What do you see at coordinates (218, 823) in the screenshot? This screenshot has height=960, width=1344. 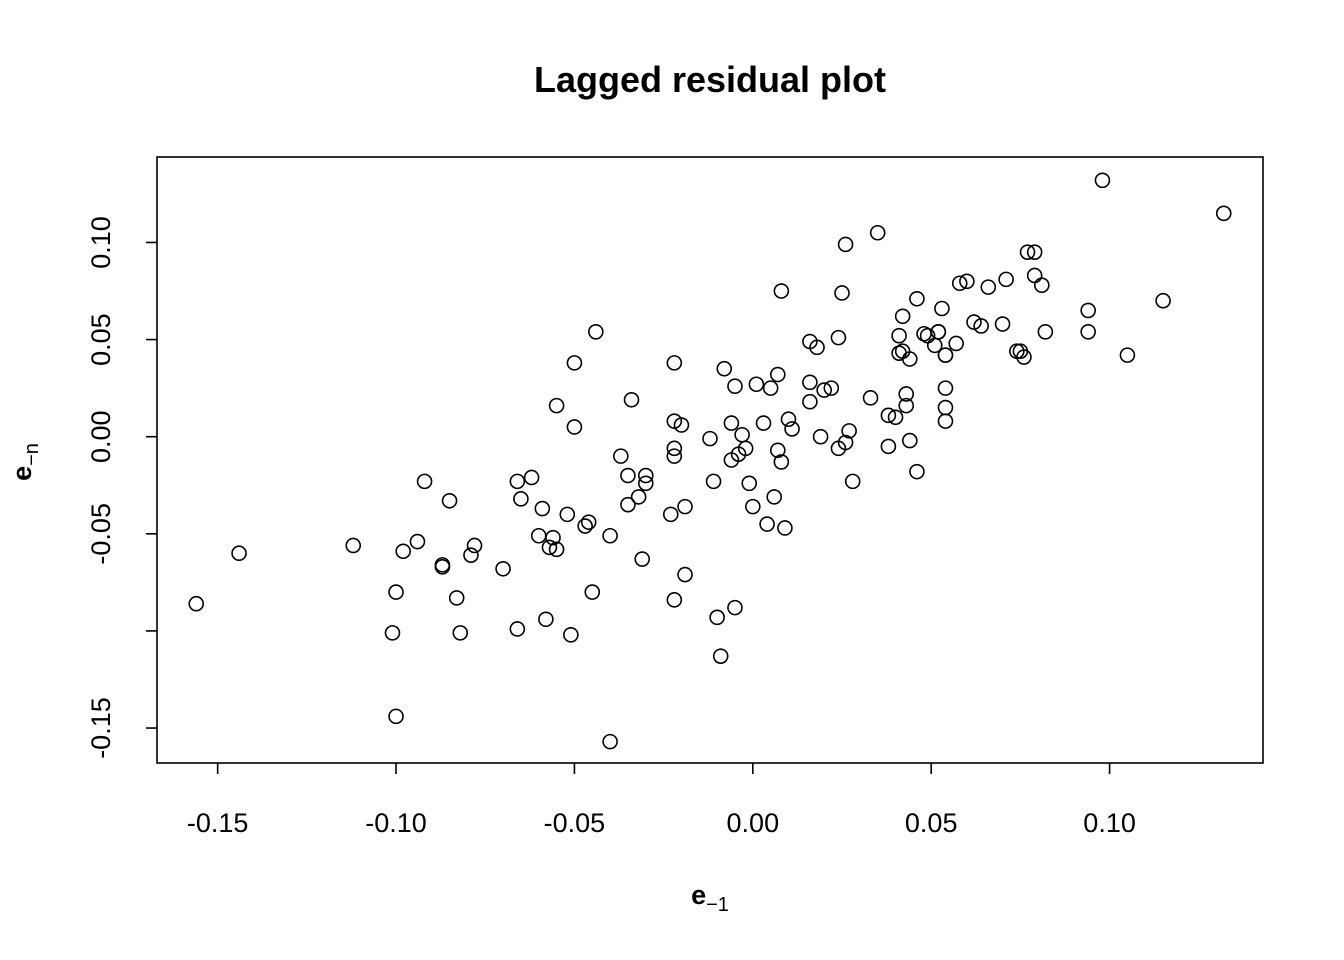 I see `x-tick-label: -0.15` at bounding box center [218, 823].